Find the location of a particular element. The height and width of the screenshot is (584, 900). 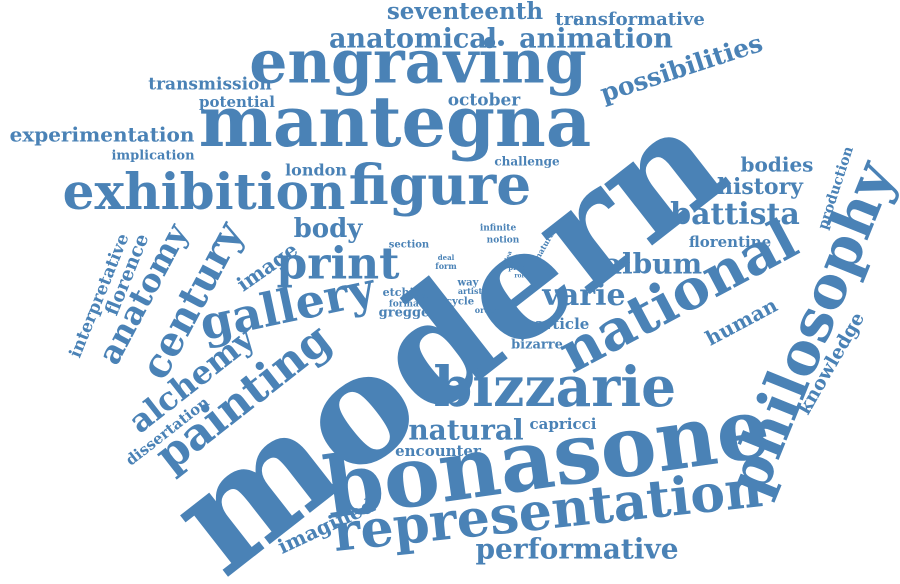

word-deal: deal is located at coordinates (446, 257).